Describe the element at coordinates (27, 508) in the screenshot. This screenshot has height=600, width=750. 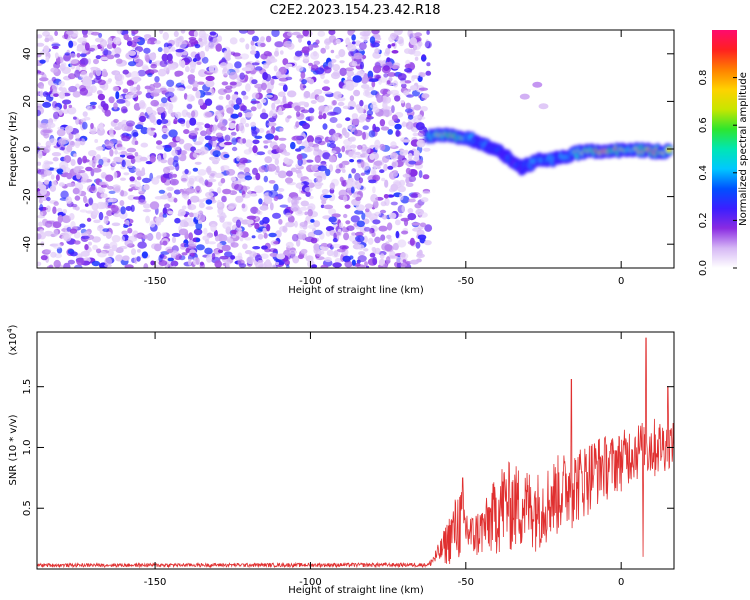
I see `snr-ytick-label: 0.5` at that location.